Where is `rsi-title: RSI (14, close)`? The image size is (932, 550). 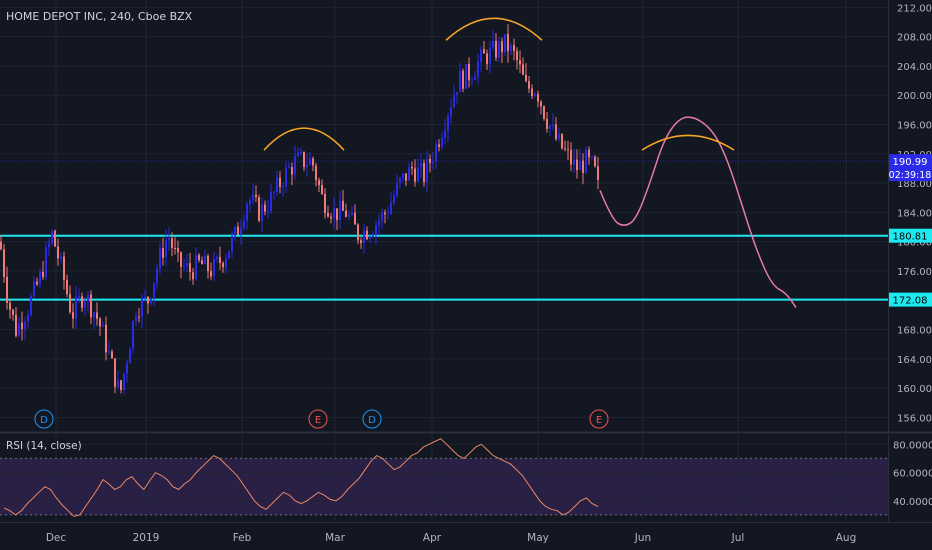
rsi-title: RSI (14, close) is located at coordinates (44, 446).